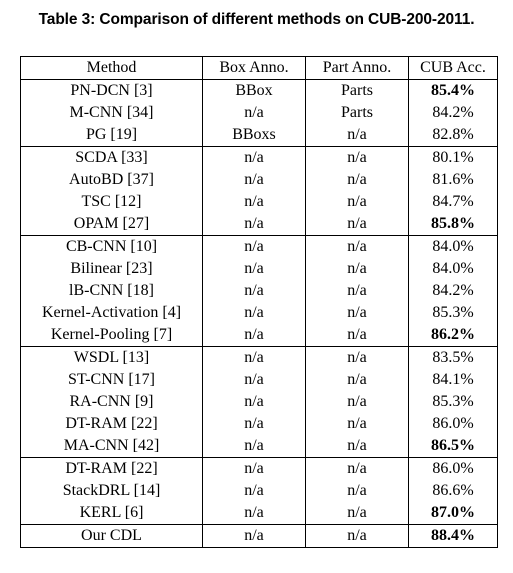  Describe the element at coordinates (453, 536) in the screenshot. I see `cub-acc-cell: 88.4%` at that location.